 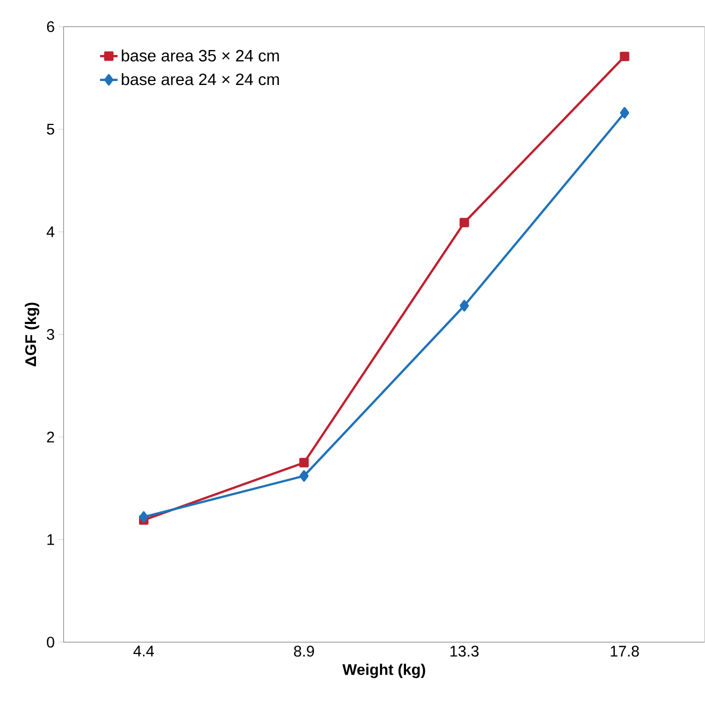 What do you see at coordinates (625, 651) in the screenshot?
I see `x-tick-label: 17.8` at bounding box center [625, 651].